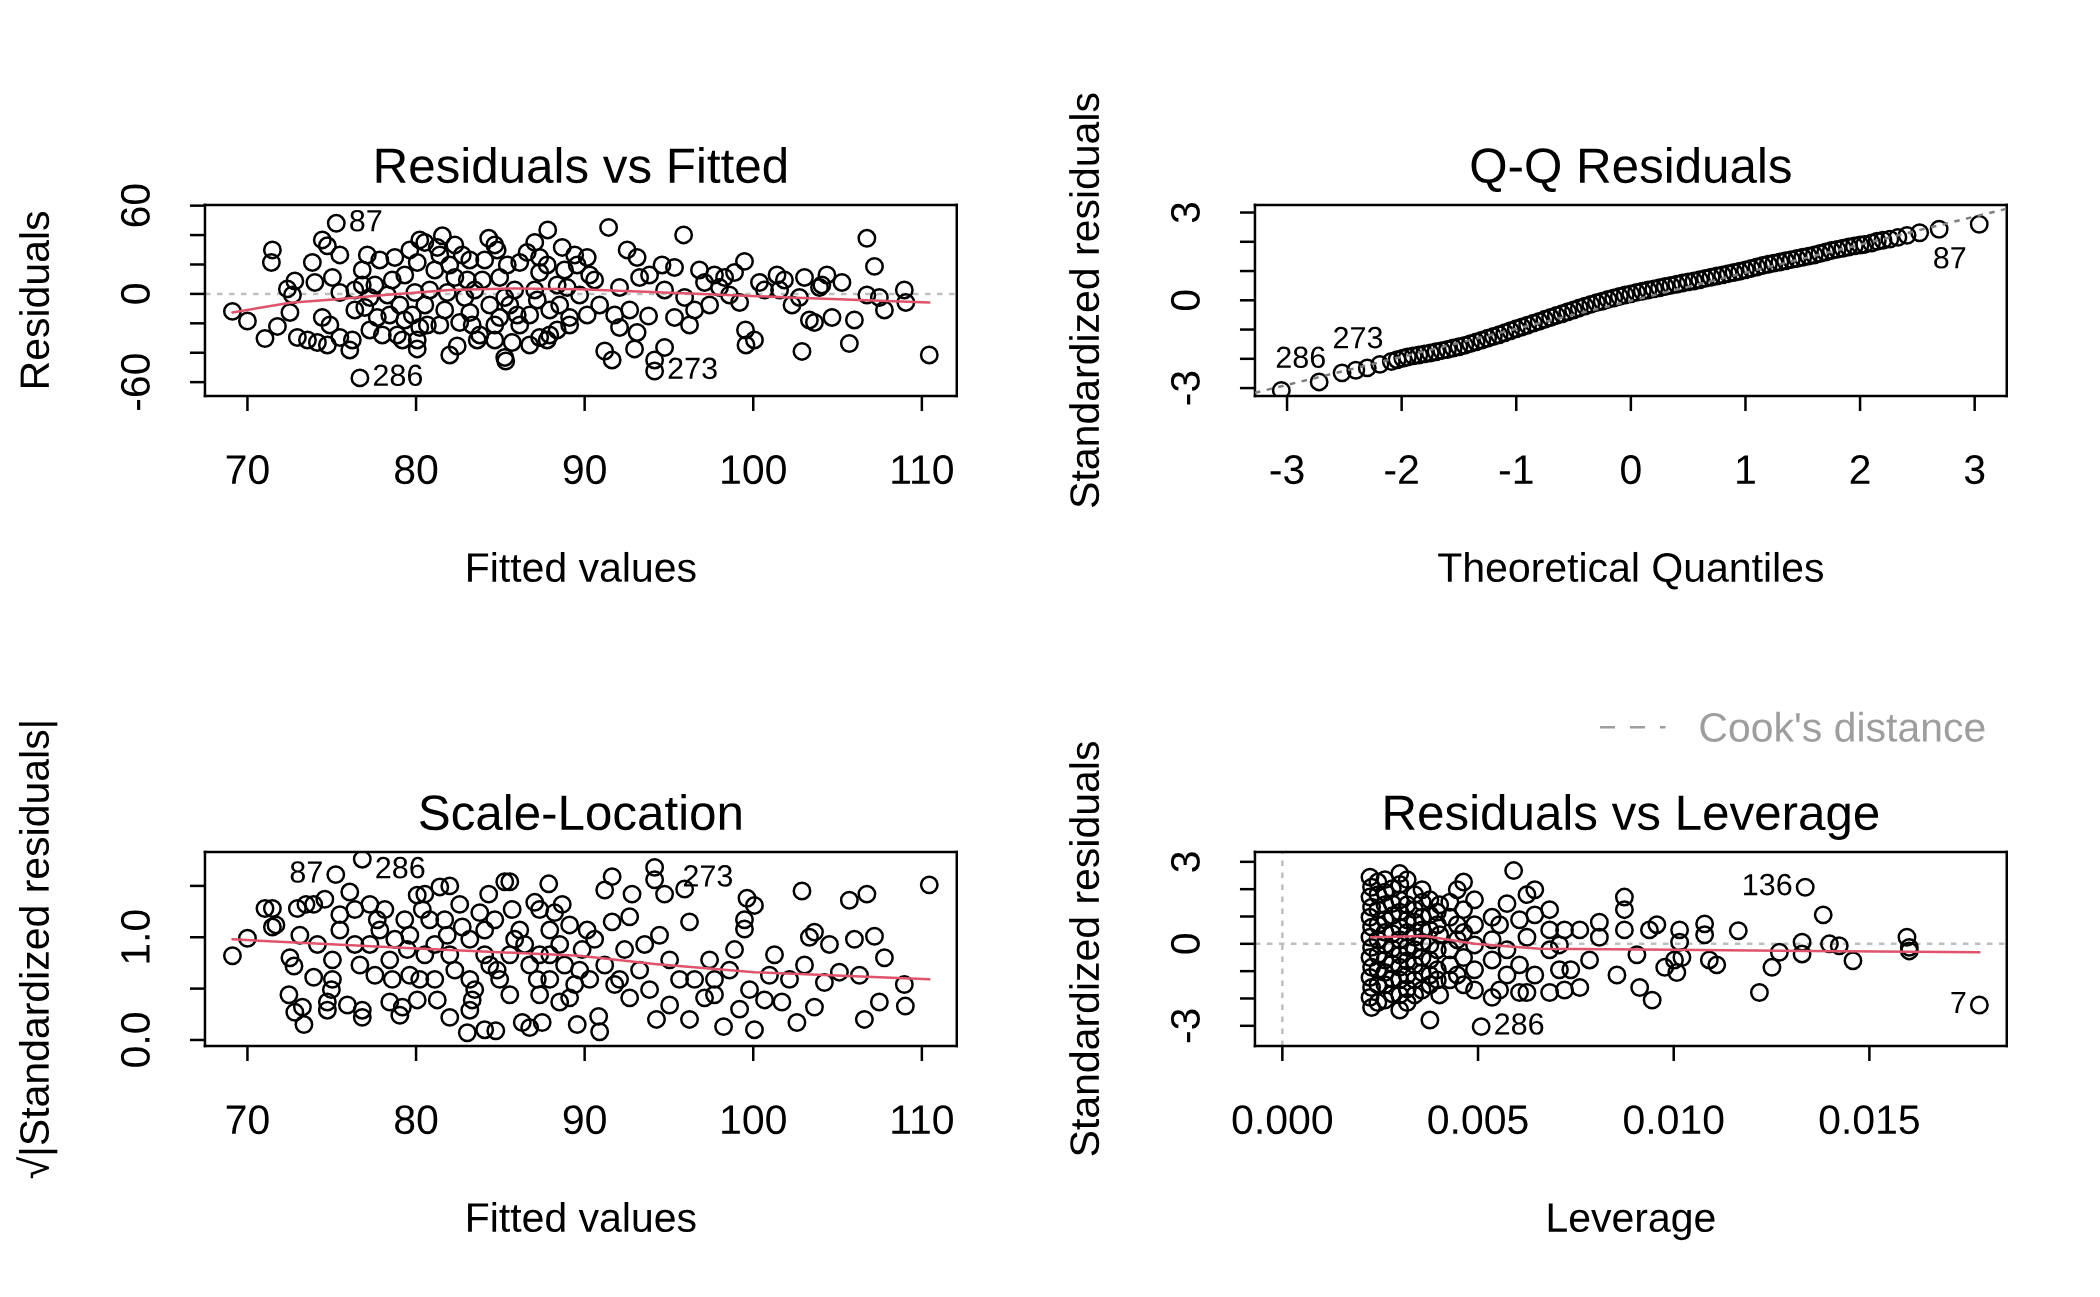  What do you see at coordinates (135, 205) in the screenshot?
I see `y-tick-label: 60` at bounding box center [135, 205].